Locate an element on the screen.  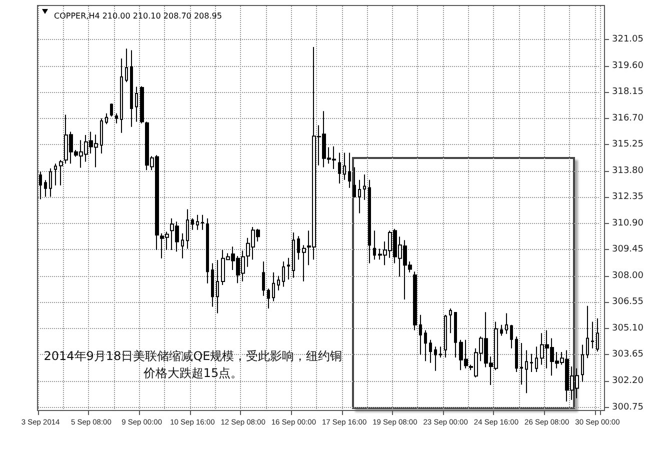
y-tick-label: 306.55 is located at coordinates (628, 302).